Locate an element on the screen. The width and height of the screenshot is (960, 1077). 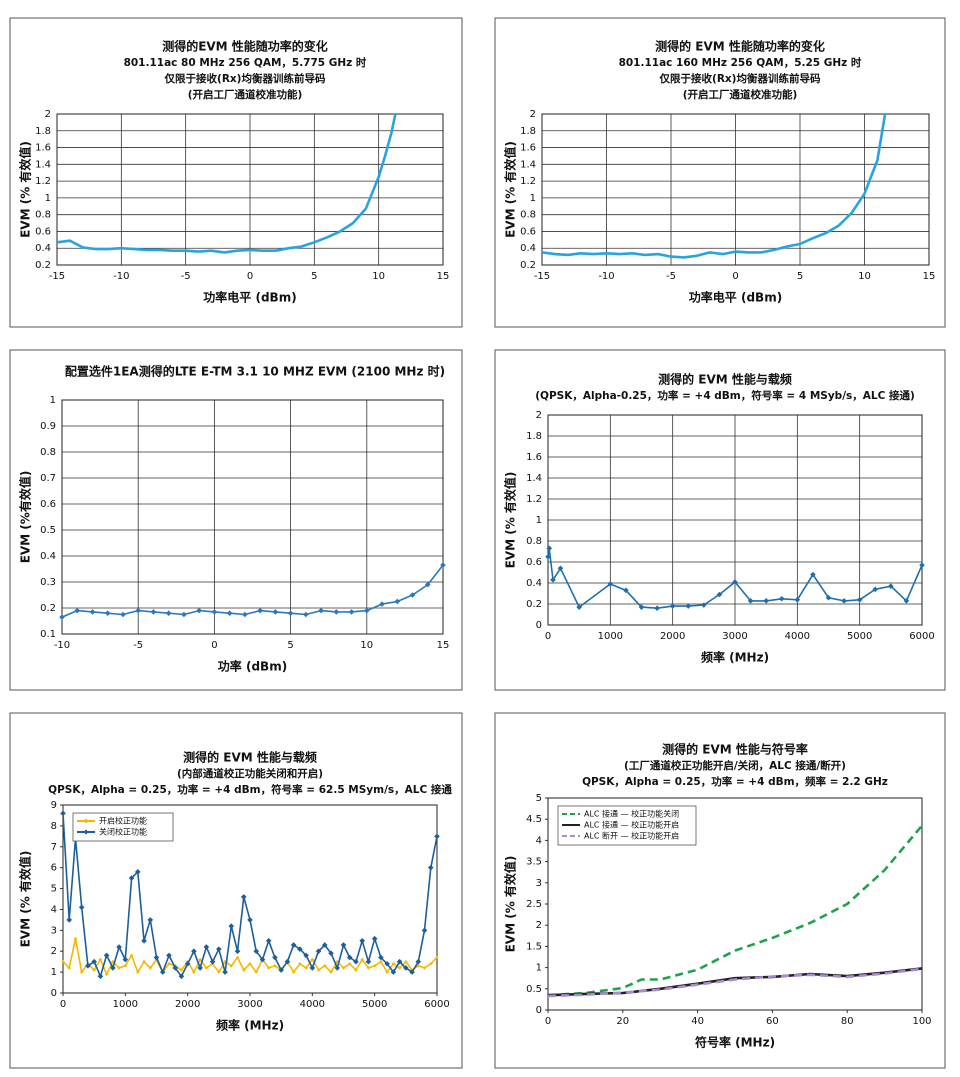
legend-label: ALC 接通 — 校正功能开启 is located at coordinates (631, 825).